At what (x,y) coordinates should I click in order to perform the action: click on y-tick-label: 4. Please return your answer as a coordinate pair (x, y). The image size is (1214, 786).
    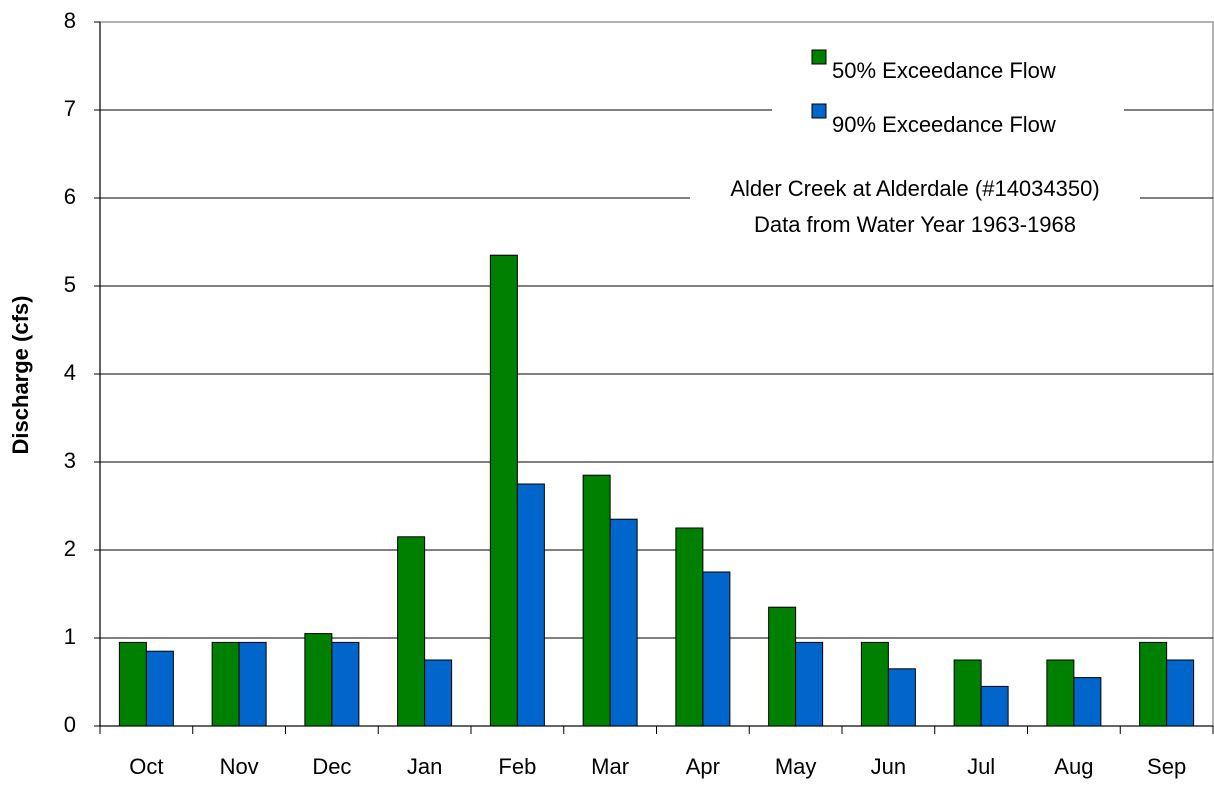
    Looking at the image, I should click on (70, 372).